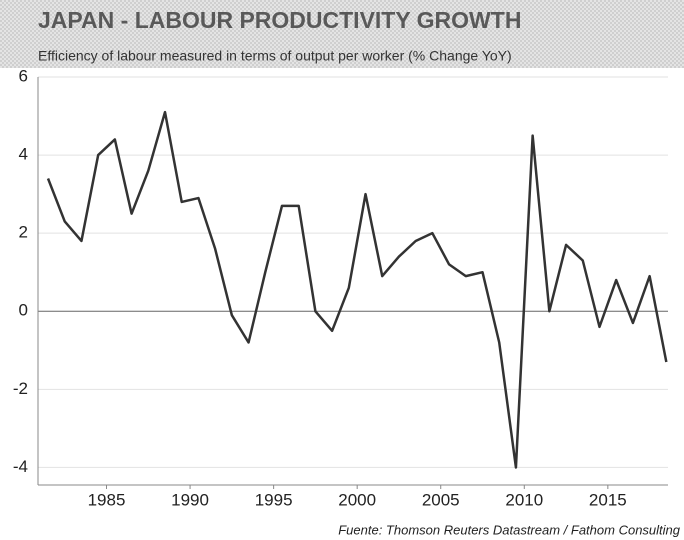 This screenshot has width=684, height=540. What do you see at coordinates (274, 499) in the screenshot?
I see `x-tick-label: 1995` at bounding box center [274, 499].